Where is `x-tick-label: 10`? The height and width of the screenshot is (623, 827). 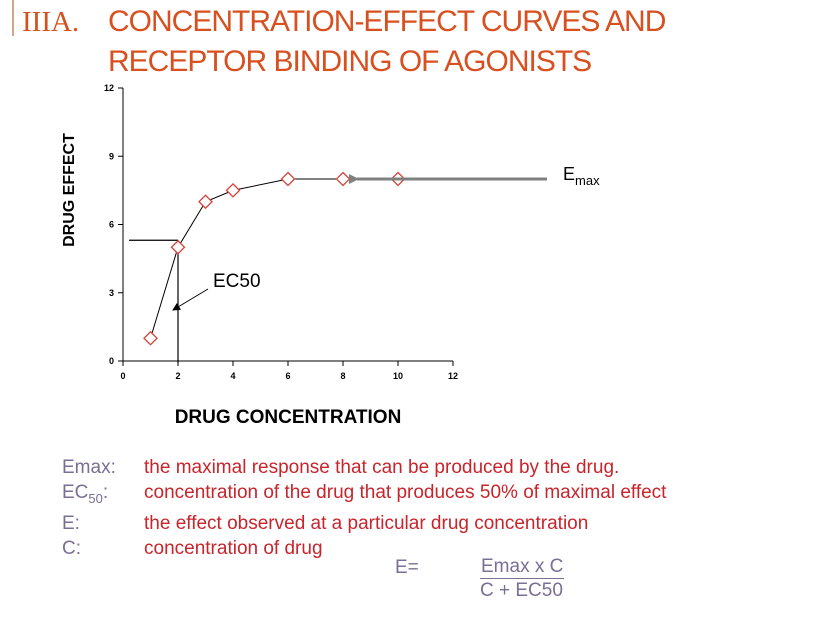
x-tick-label: 10 is located at coordinates (398, 376).